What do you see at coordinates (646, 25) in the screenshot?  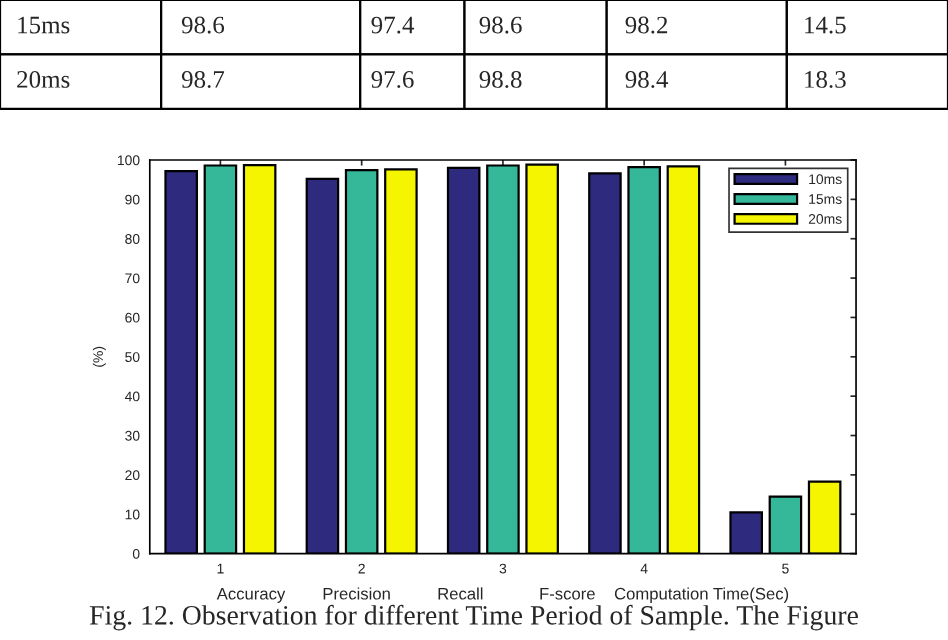 I see `data-label: 98.2` at bounding box center [646, 25].